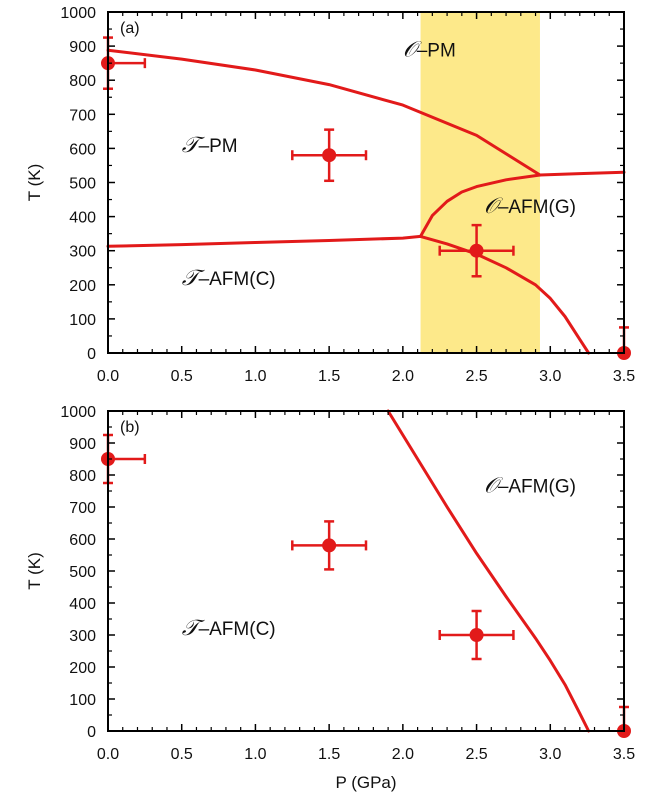  I want to click on shaded-band, so click(480, 182).